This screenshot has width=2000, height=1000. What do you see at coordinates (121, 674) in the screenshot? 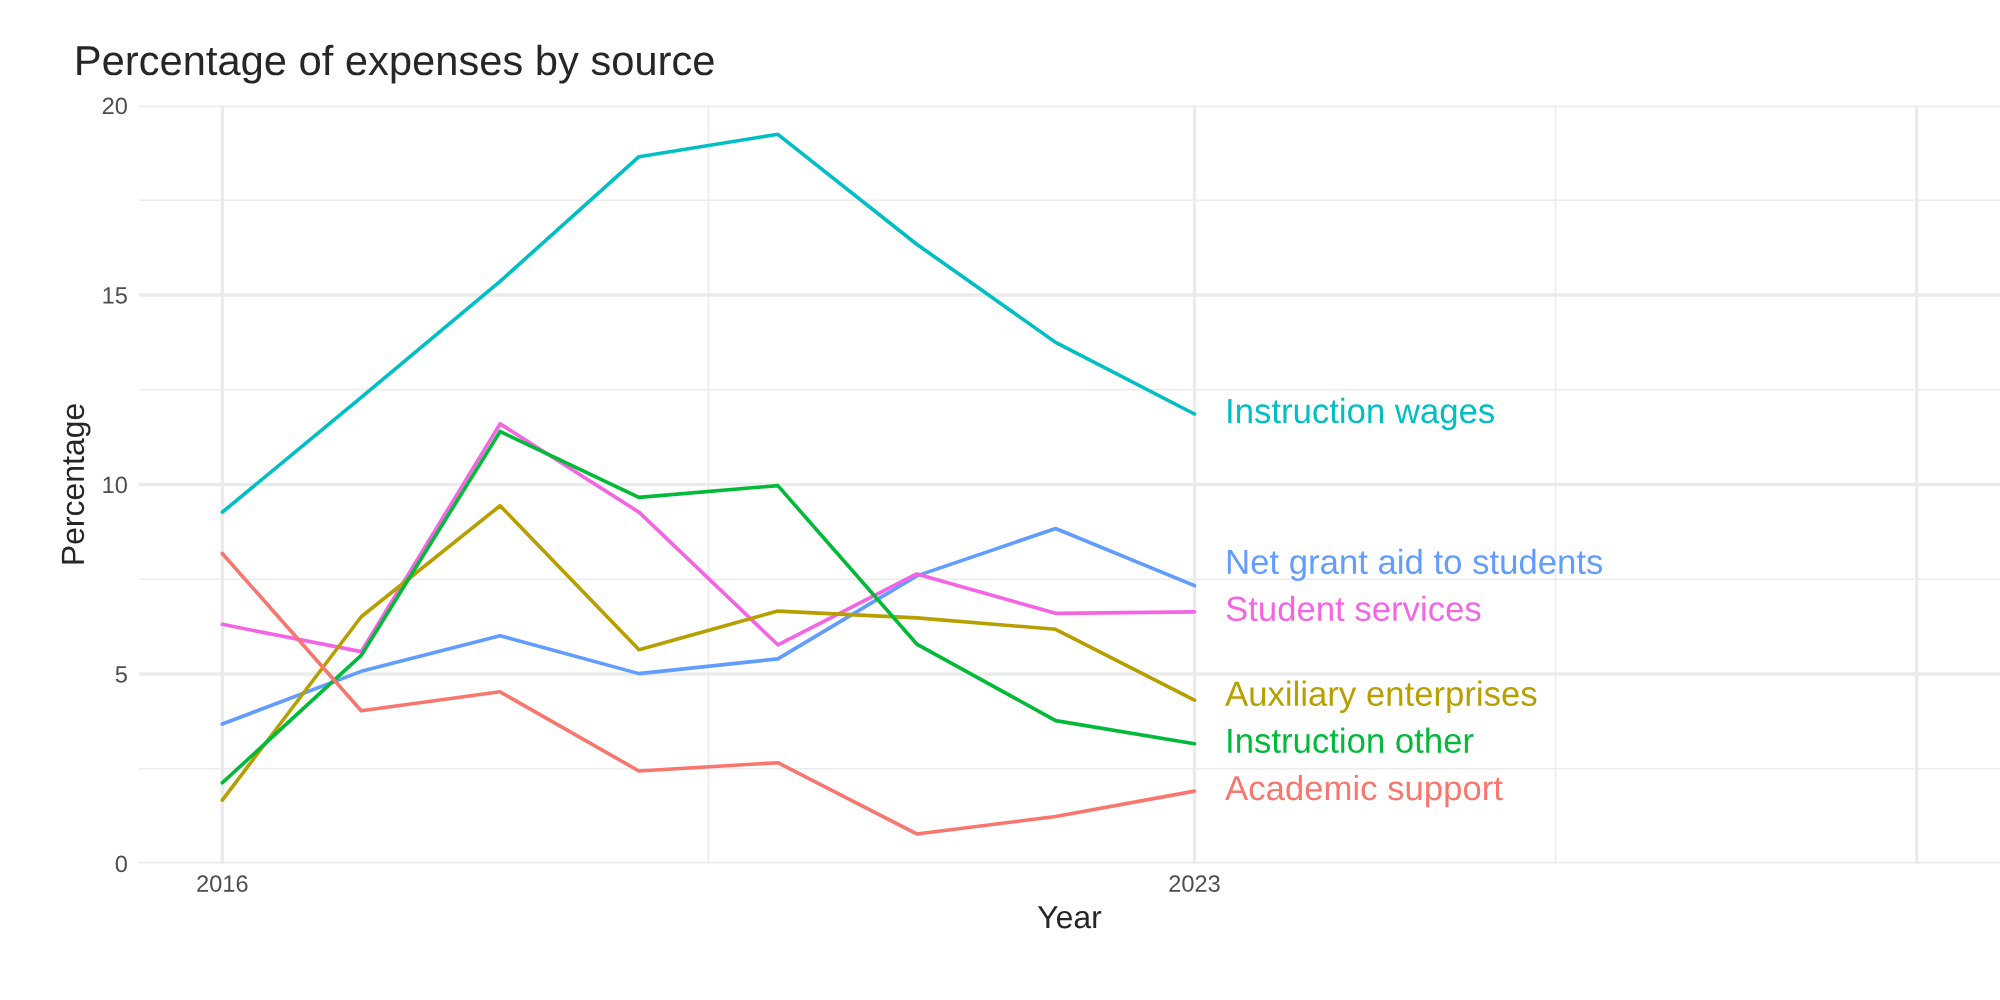
I see `y-tick-label: 5` at bounding box center [121, 674].